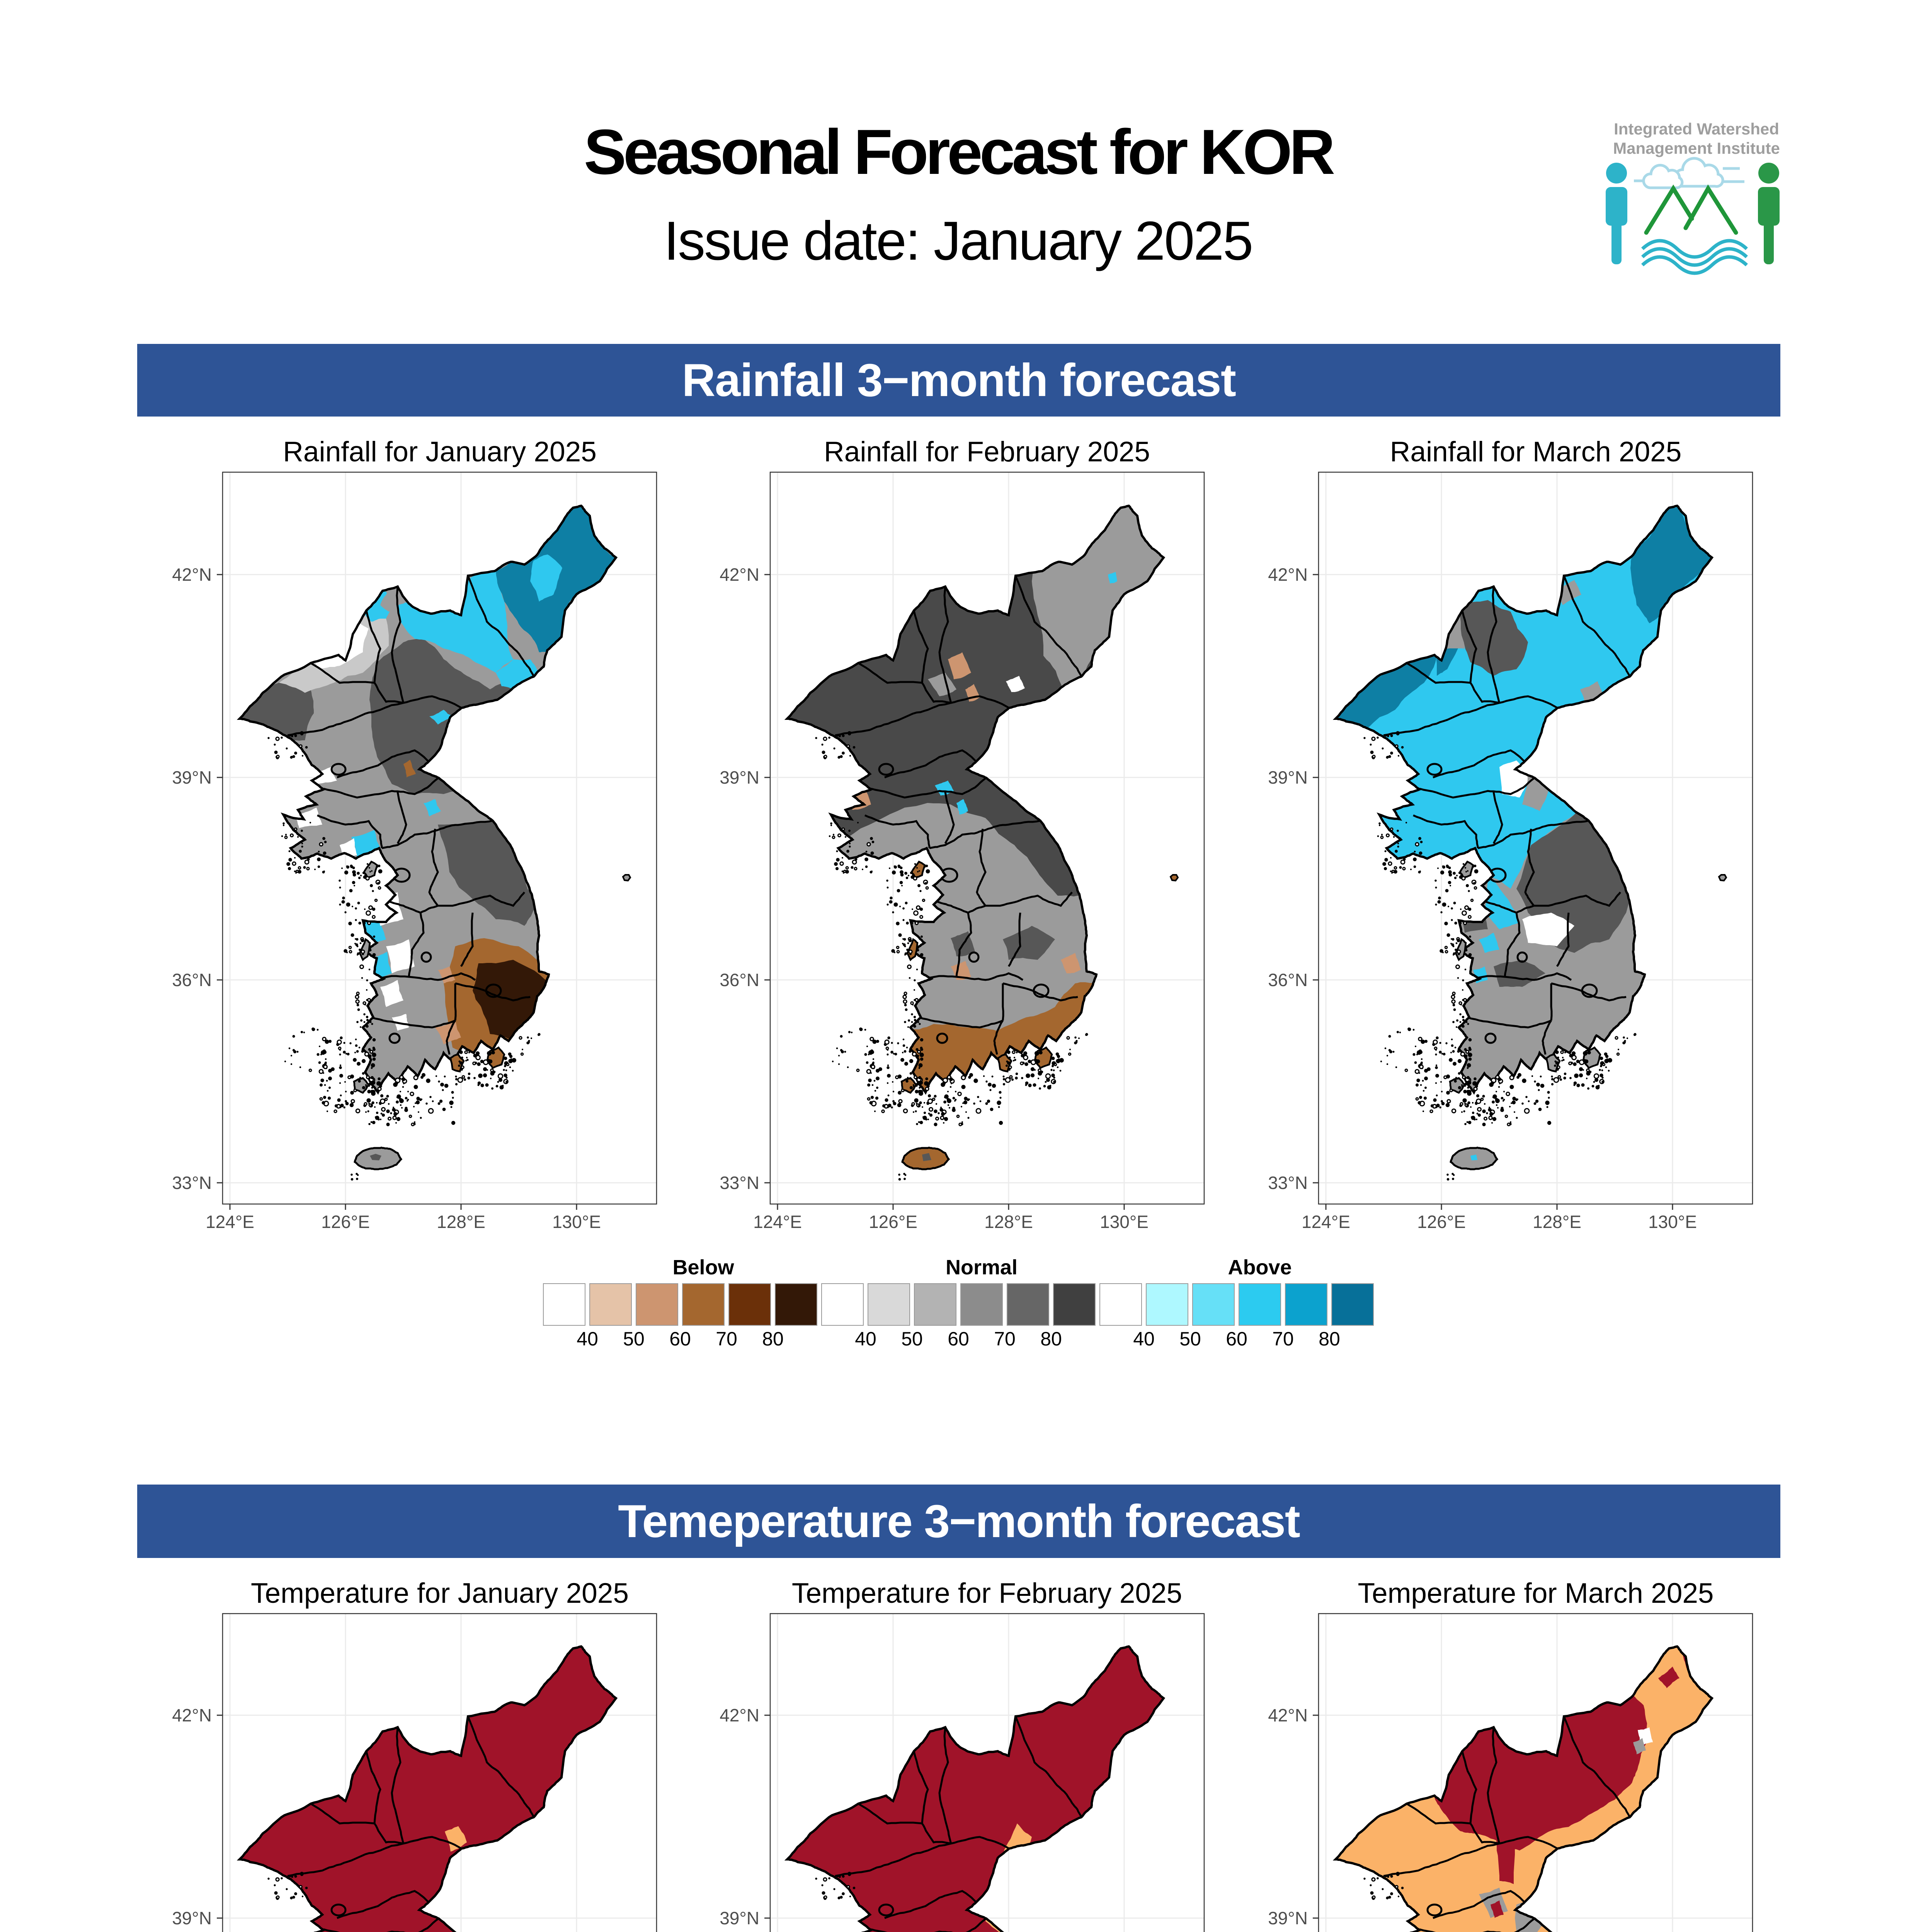 This screenshot has width=1916, height=1932. I want to click on svg-text: Temperature for March 2025, so click(1536, 1594).